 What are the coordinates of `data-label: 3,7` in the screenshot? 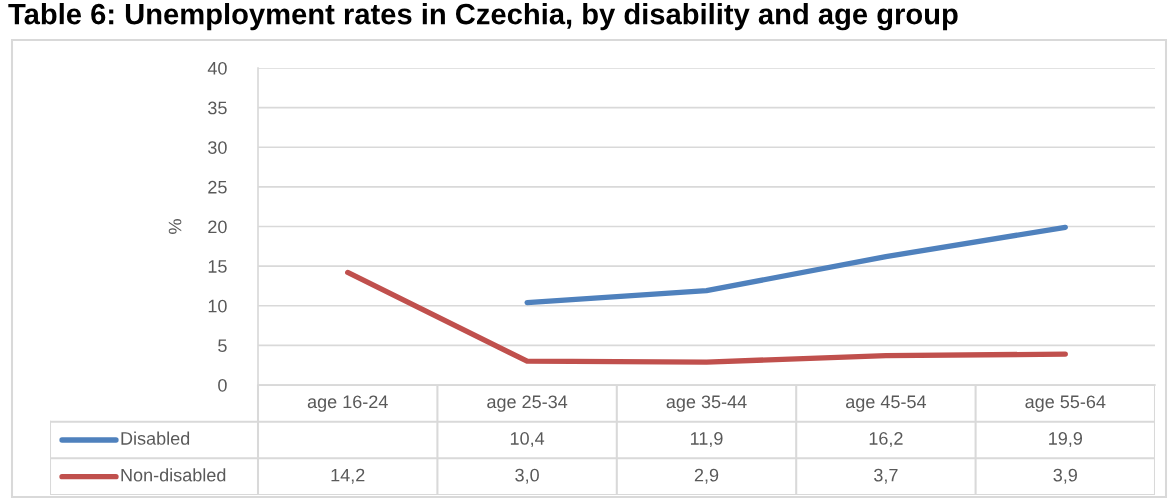 It's located at (886, 476).